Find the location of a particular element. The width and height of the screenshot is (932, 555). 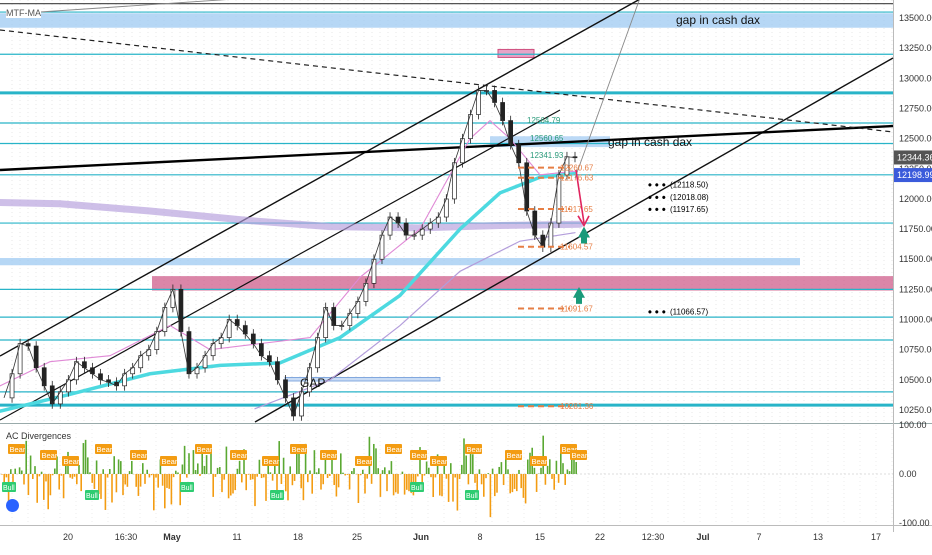

price-tick-label: 11000.00 is located at coordinates (915, 320).